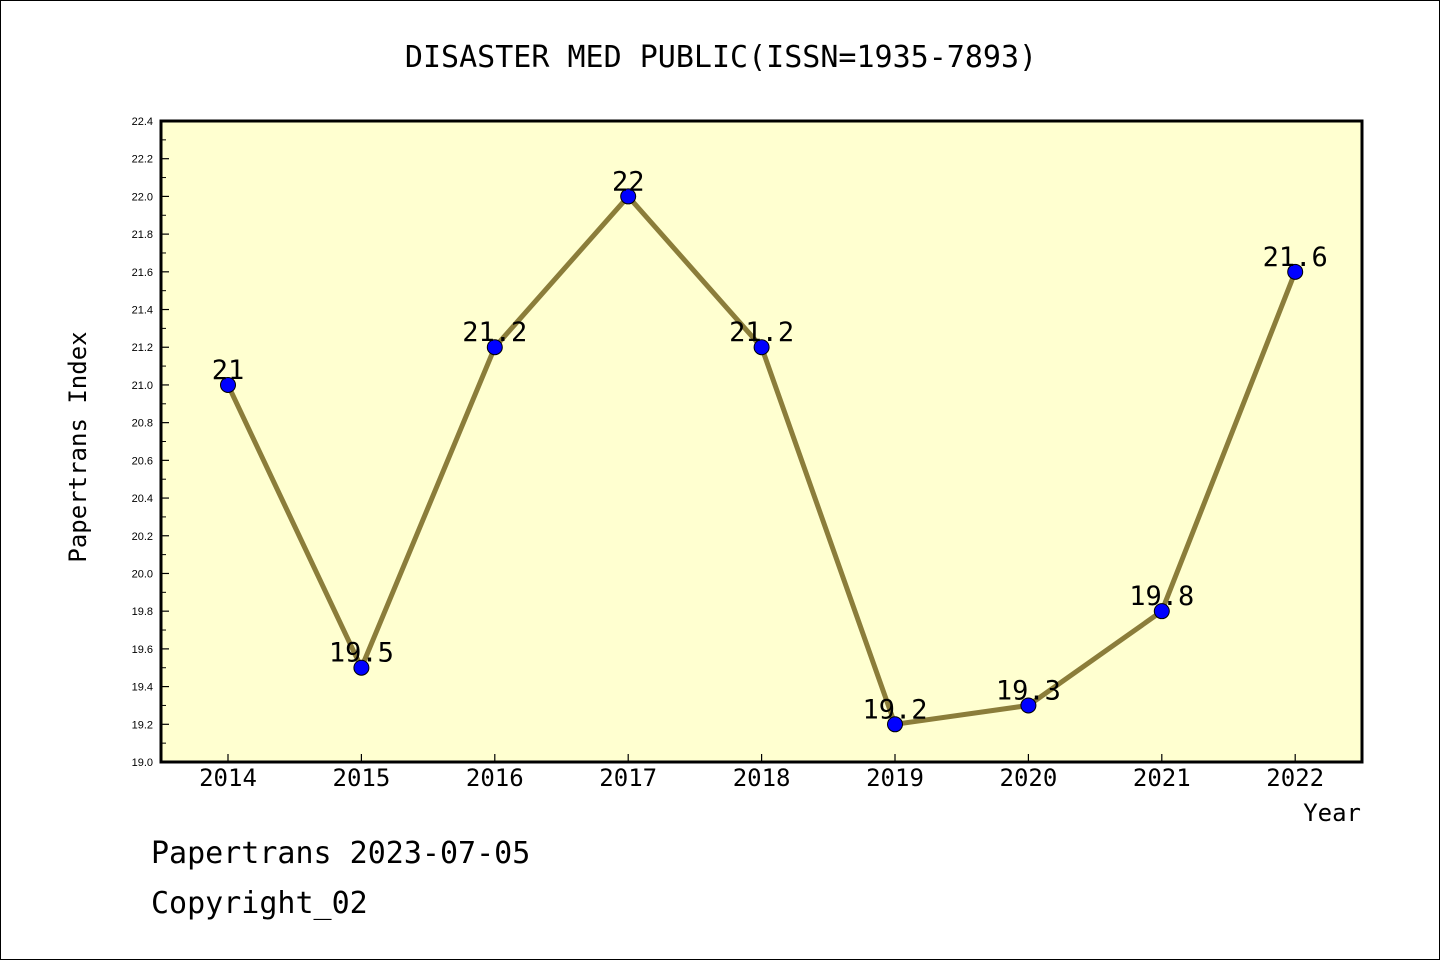 This screenshot has height=961, width=1440. I want to click on y-tick-label: 20.0, so click(142, 574).